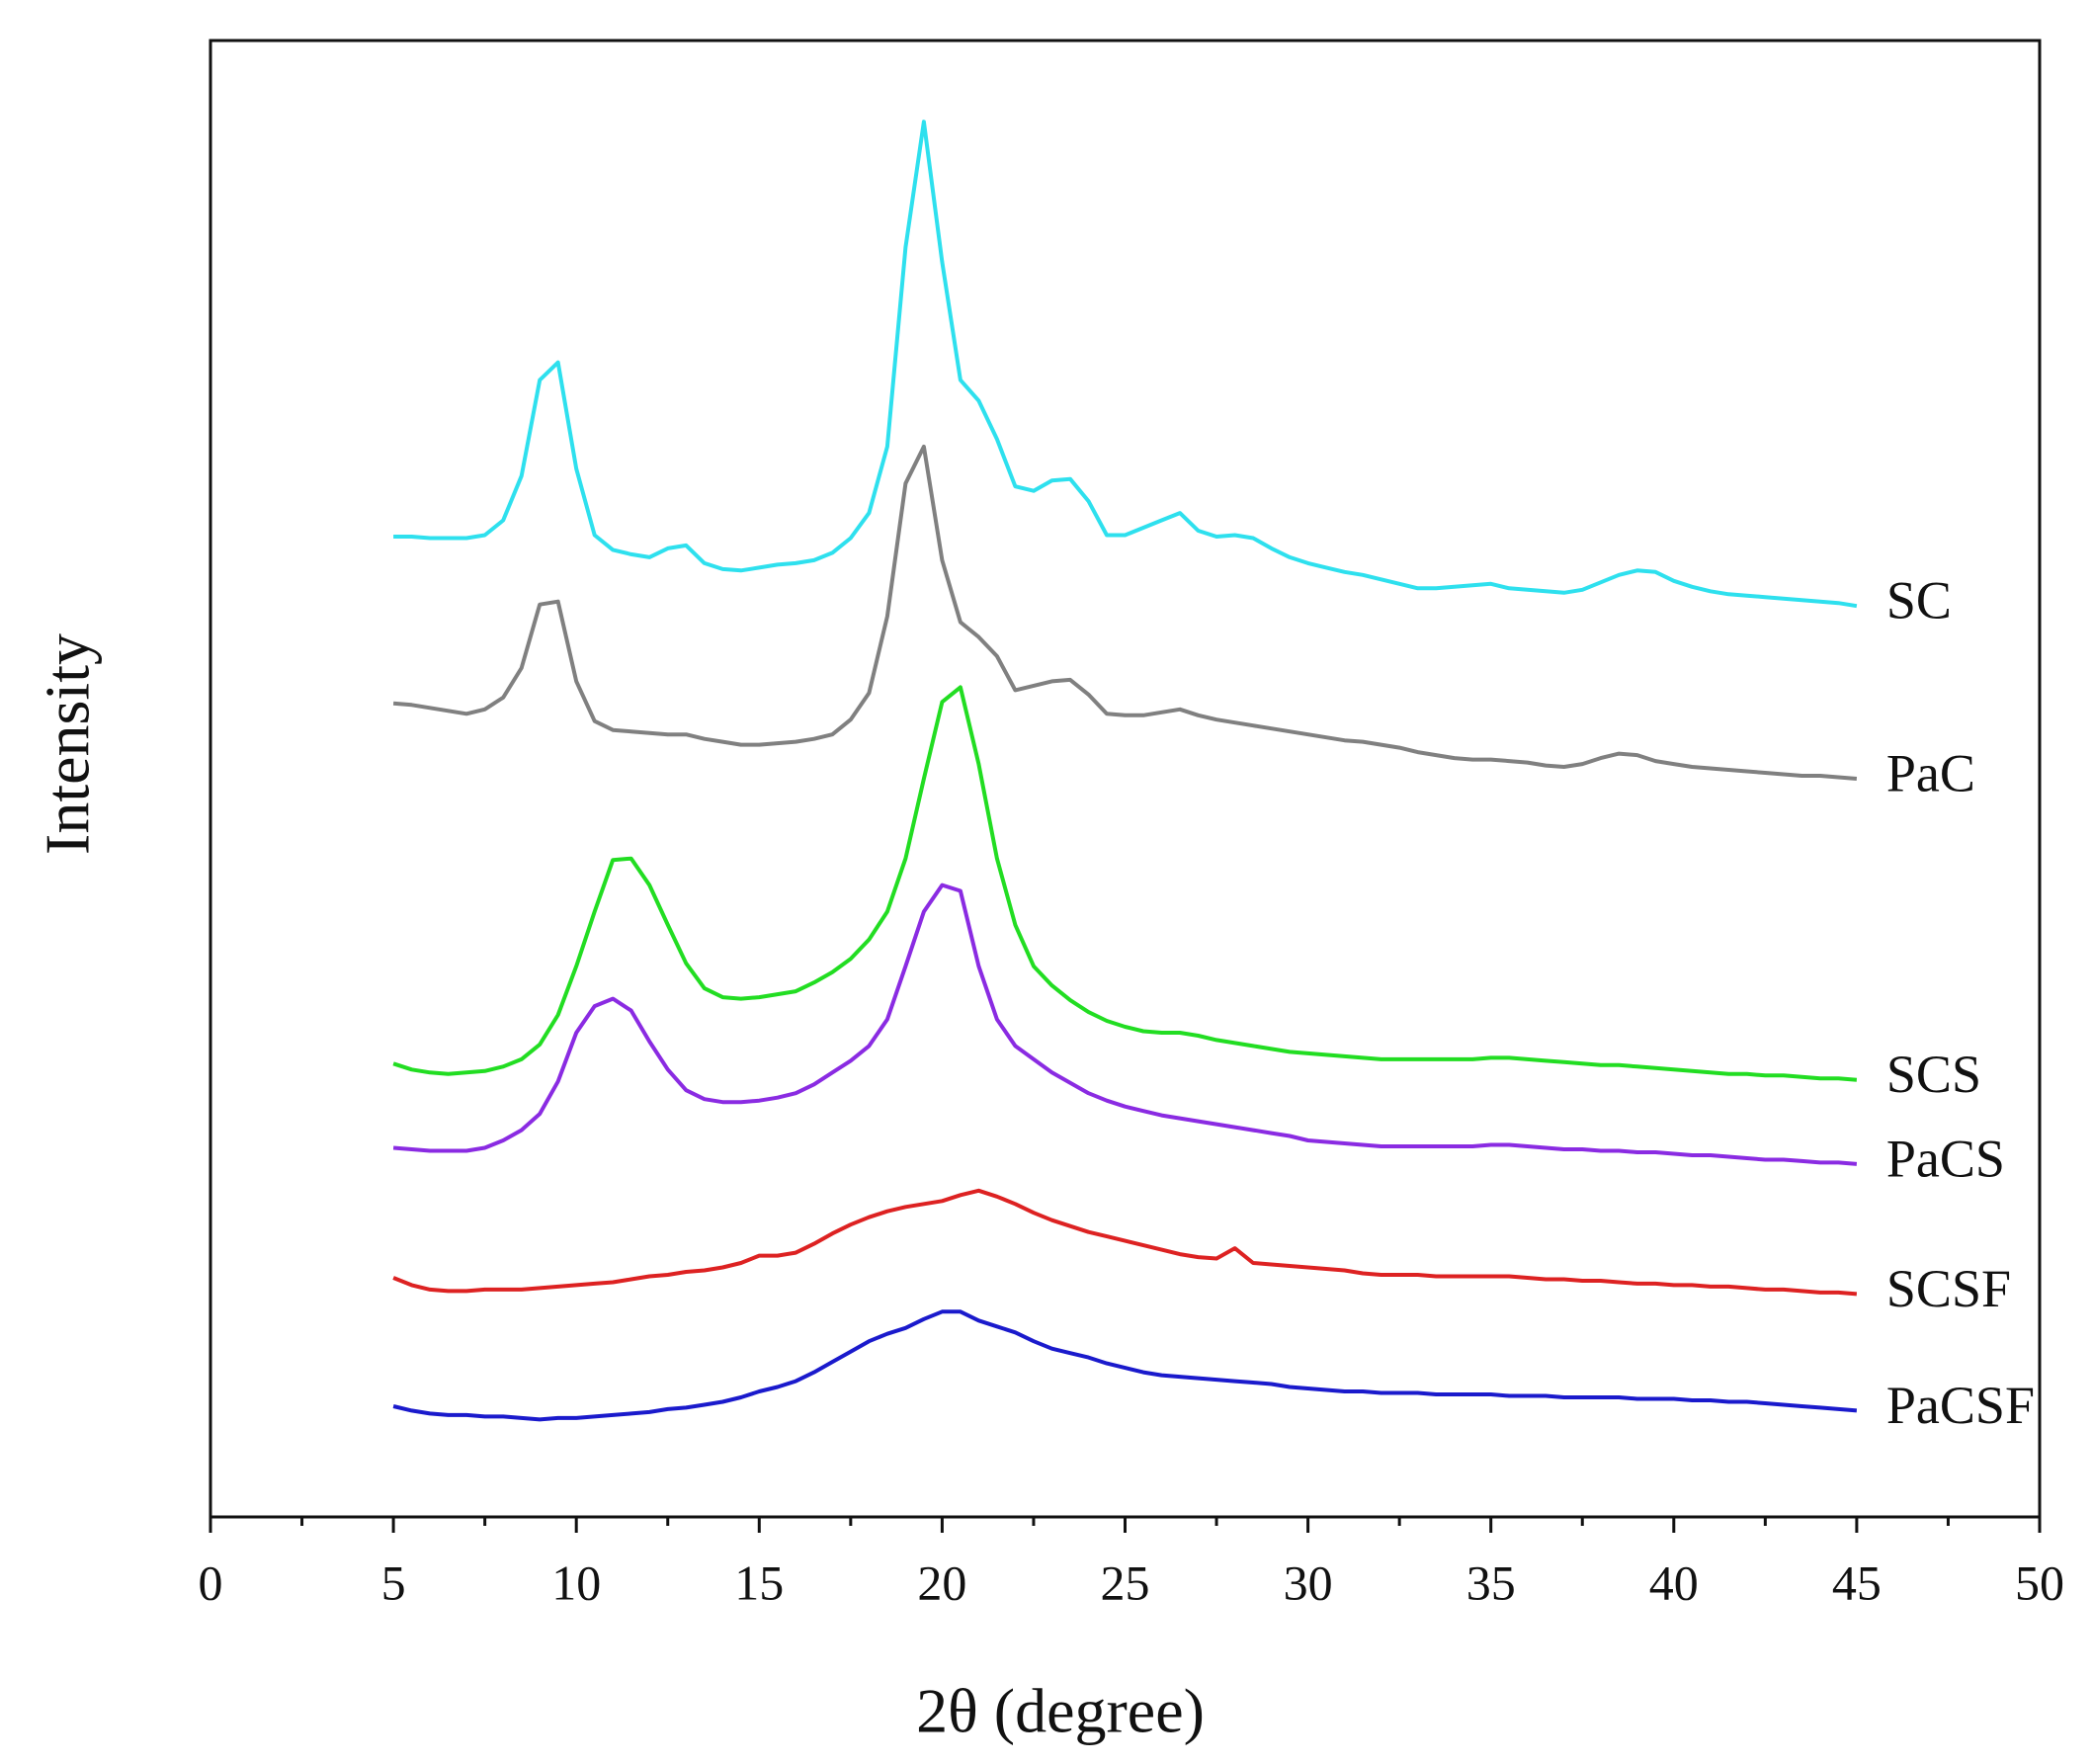 This screenshot has height=1764, width=2092. Describe the element at coordinates (1308, 1582) in the screenshot. I see `x-tick-label: 30` at that location.